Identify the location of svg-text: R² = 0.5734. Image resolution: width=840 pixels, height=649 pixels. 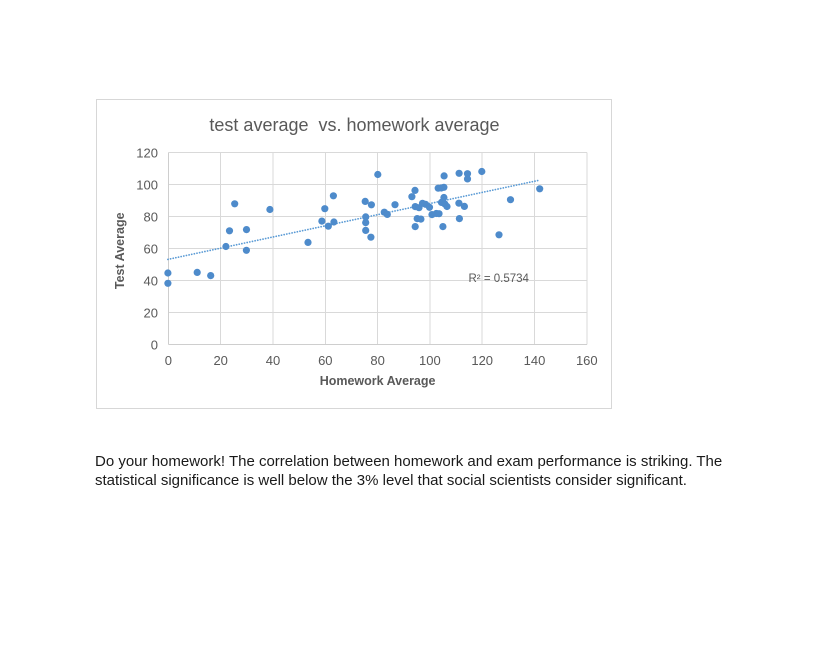
(499, 279).